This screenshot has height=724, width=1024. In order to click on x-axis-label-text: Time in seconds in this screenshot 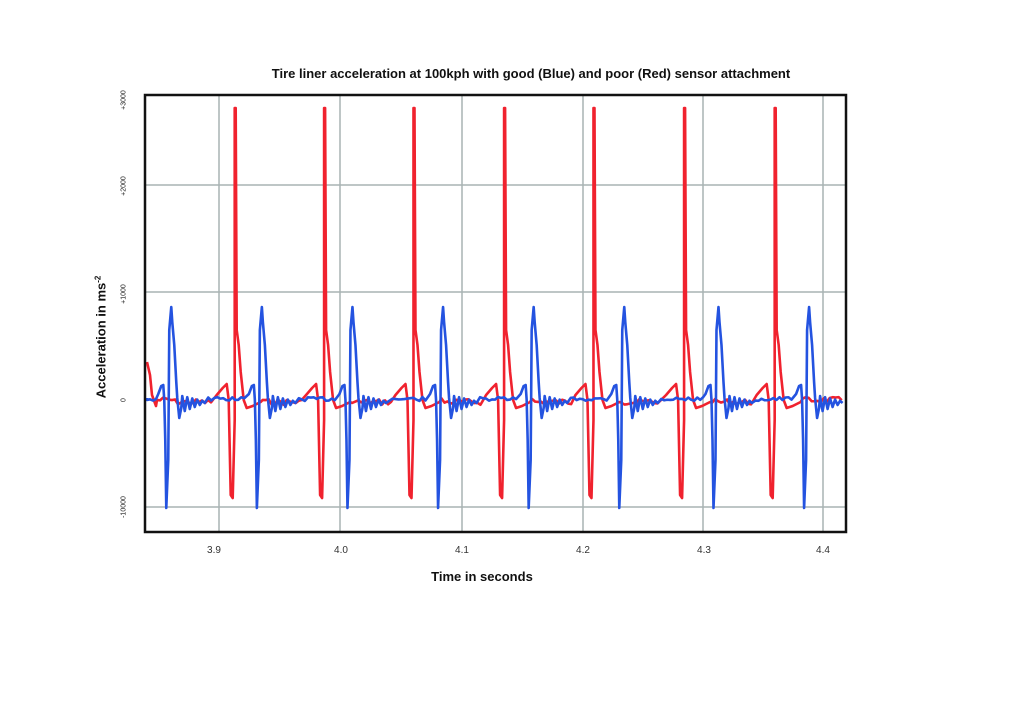, I will do `click(482, 576)`.